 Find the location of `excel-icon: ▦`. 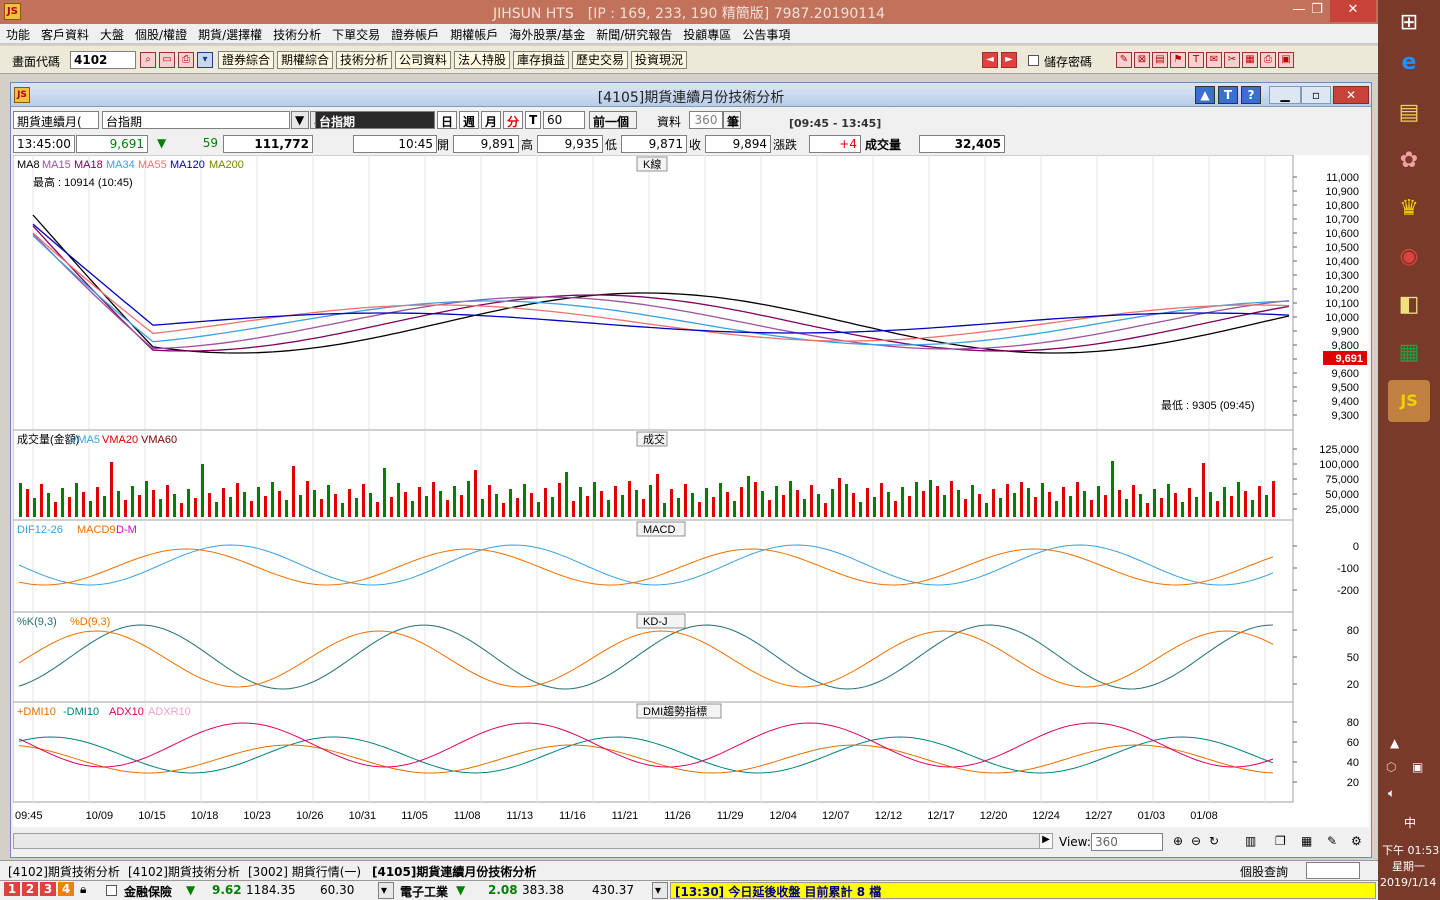

excel-icon: ▦ is located at coordinates (1409, 352).